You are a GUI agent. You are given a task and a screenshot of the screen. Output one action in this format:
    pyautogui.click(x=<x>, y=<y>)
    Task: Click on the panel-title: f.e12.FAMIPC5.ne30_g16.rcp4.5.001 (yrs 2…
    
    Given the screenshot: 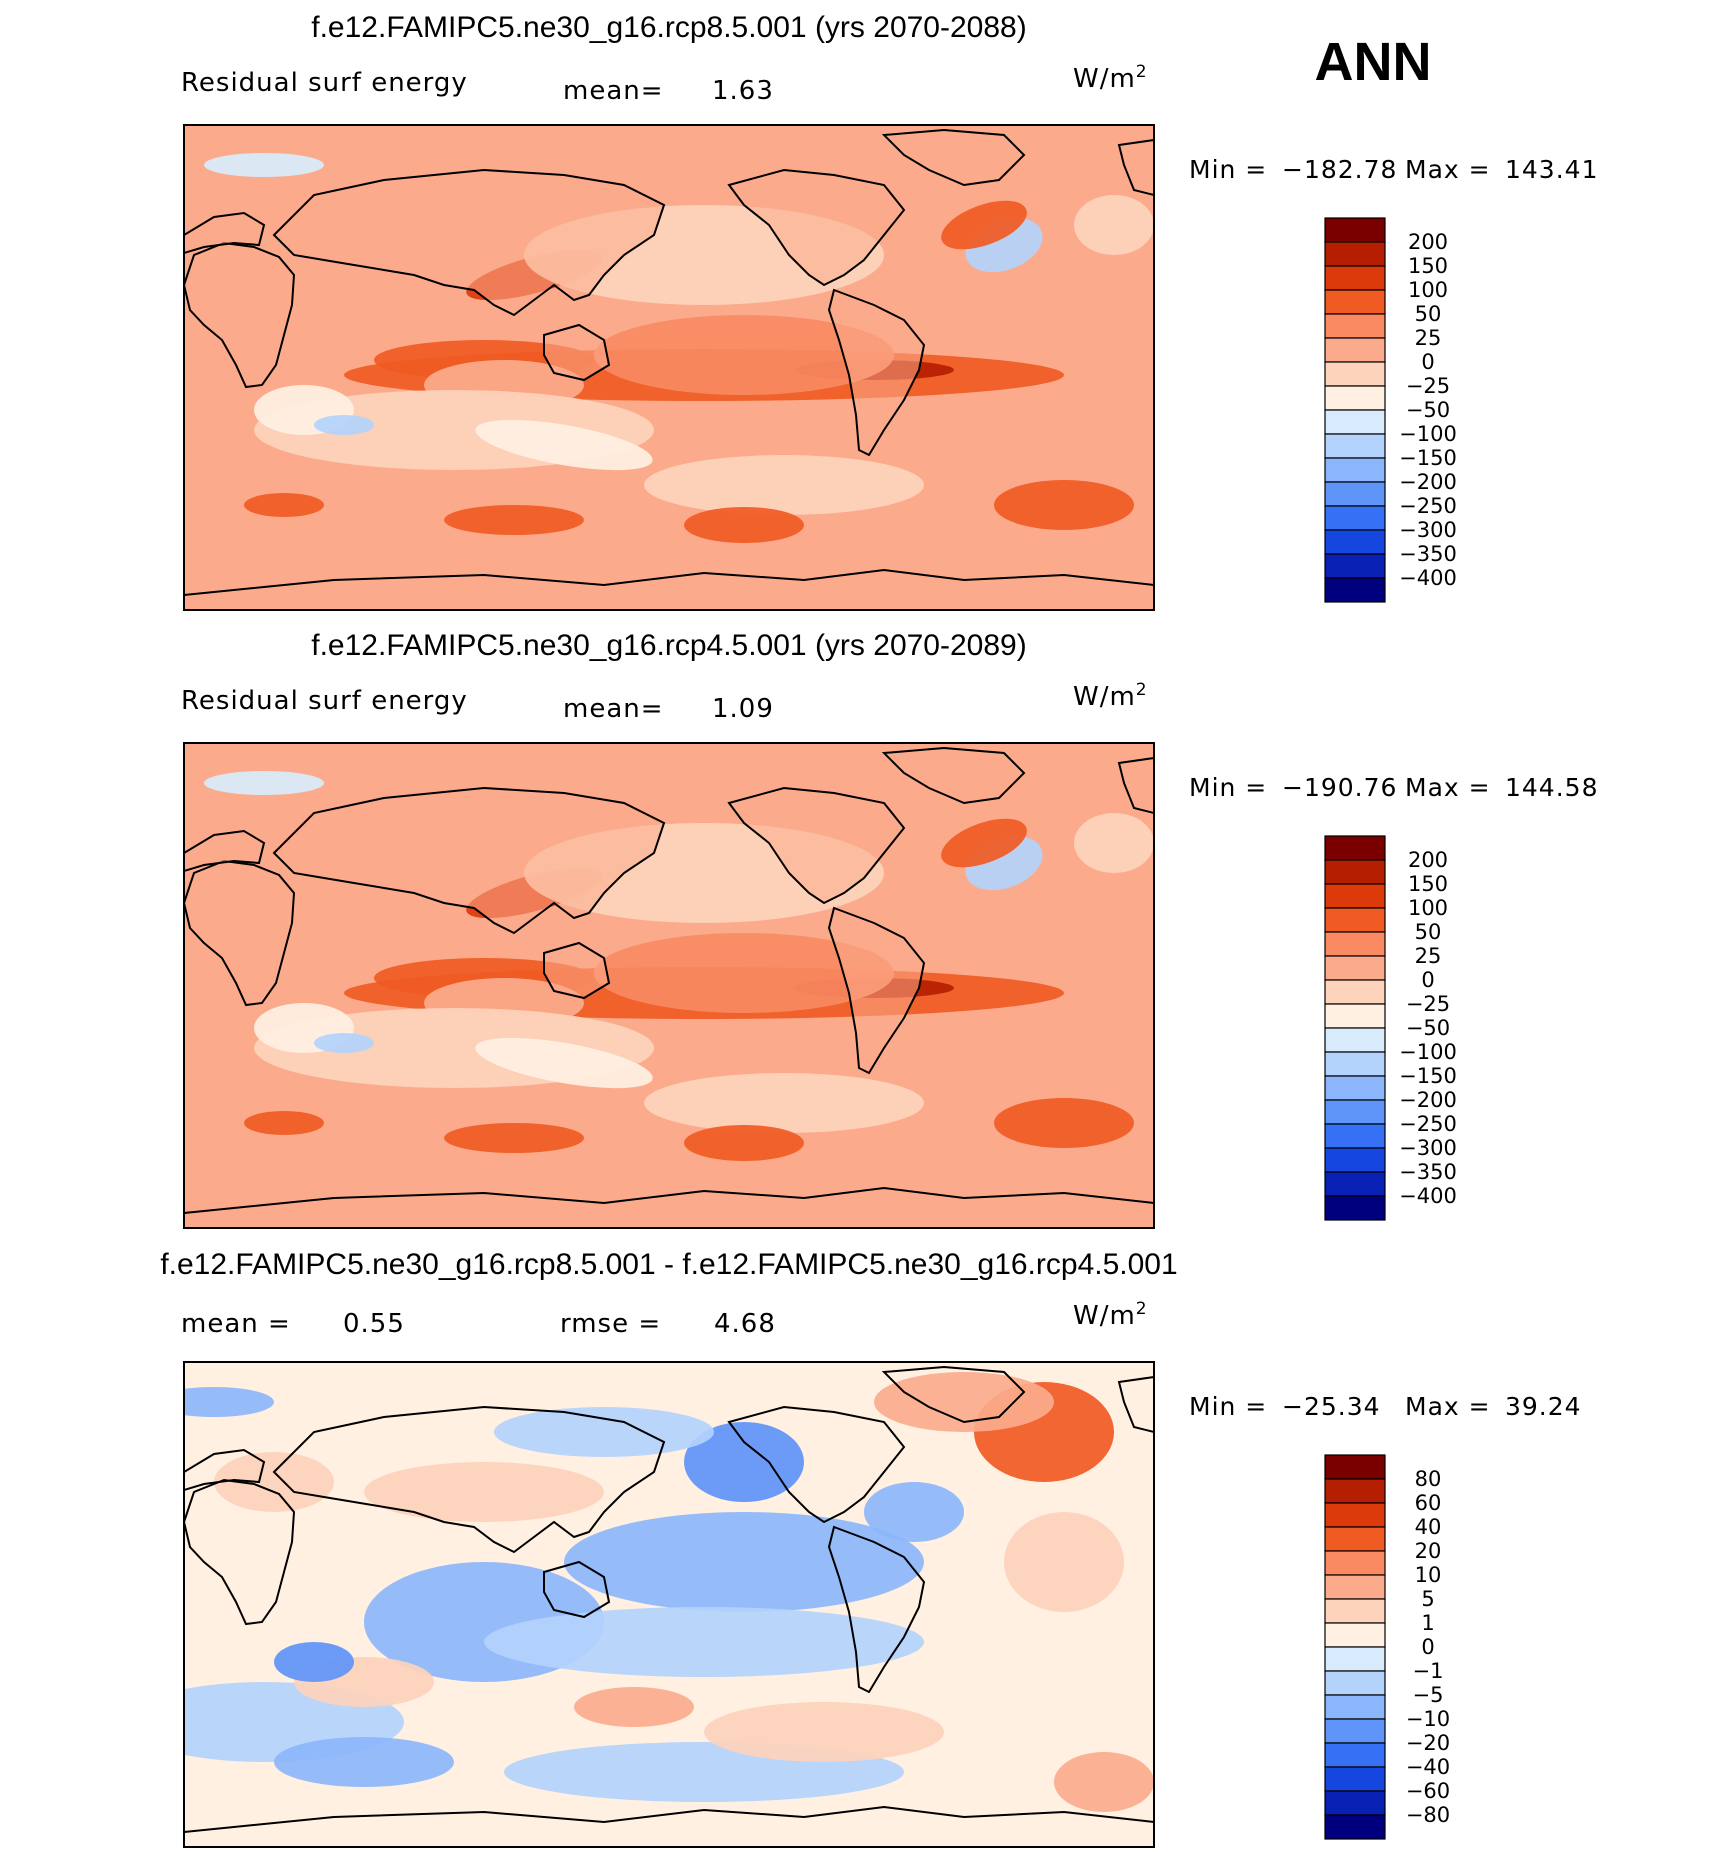 What is the action you would take?
    pyautogui.click(x=668, y=645)
    